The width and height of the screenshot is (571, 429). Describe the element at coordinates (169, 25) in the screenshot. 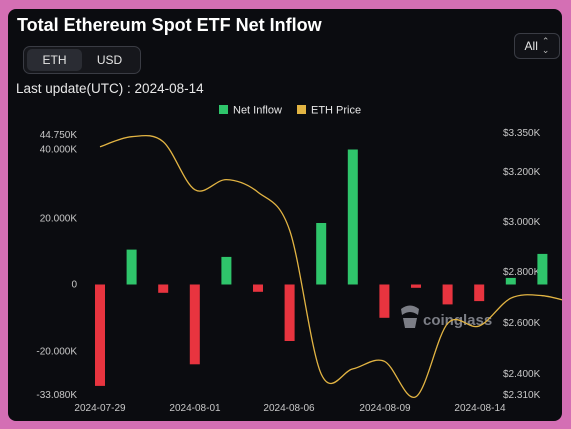

I see `chart-title: Total Ethereum Spot ETF Net Inflow` at that location.